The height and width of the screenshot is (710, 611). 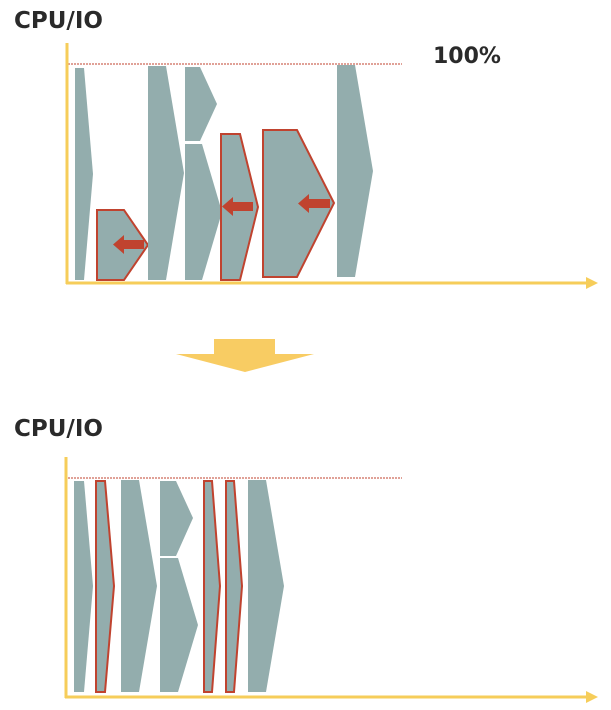 I want to click on bottom-task-6-moved, so click(x=234, y=586).